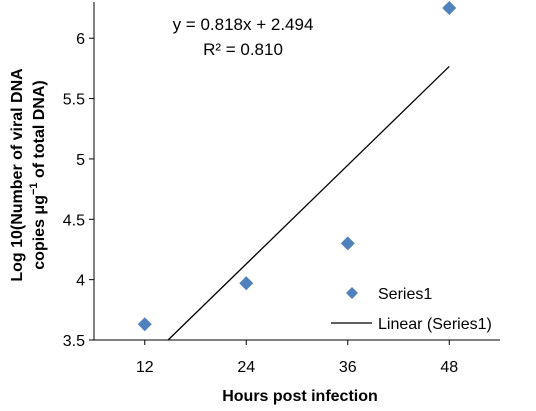 The image size is (536, 411). What do you see at coordinates (352, 293) in the screenshot?
I see `legend-marker-series1` at bounding box center [352, 293].